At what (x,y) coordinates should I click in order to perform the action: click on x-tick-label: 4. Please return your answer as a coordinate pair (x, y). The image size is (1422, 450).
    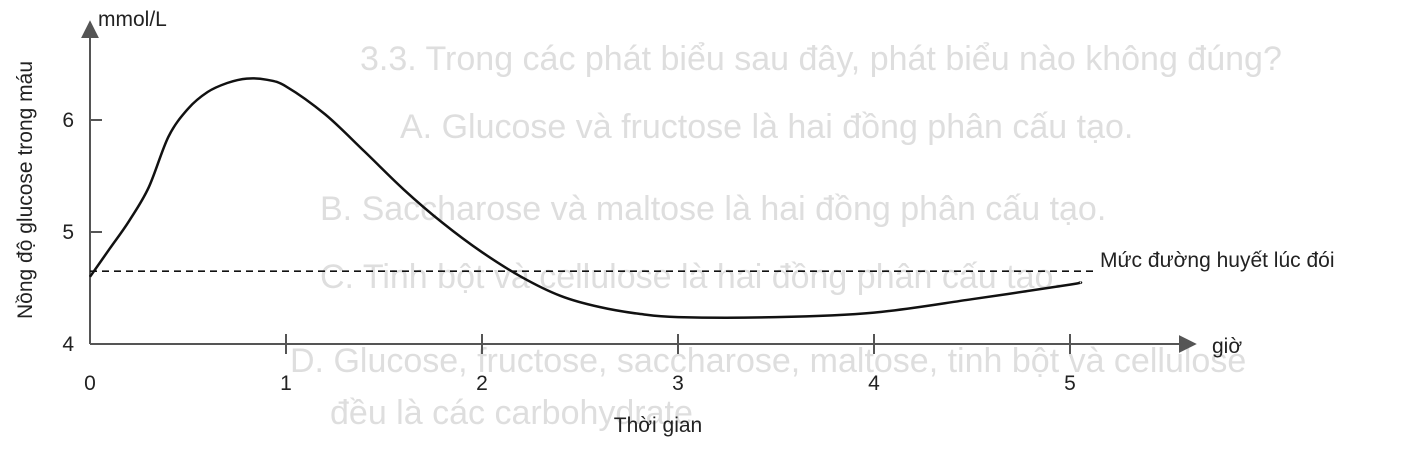
    Looking at the image, I should click on (874, 383).